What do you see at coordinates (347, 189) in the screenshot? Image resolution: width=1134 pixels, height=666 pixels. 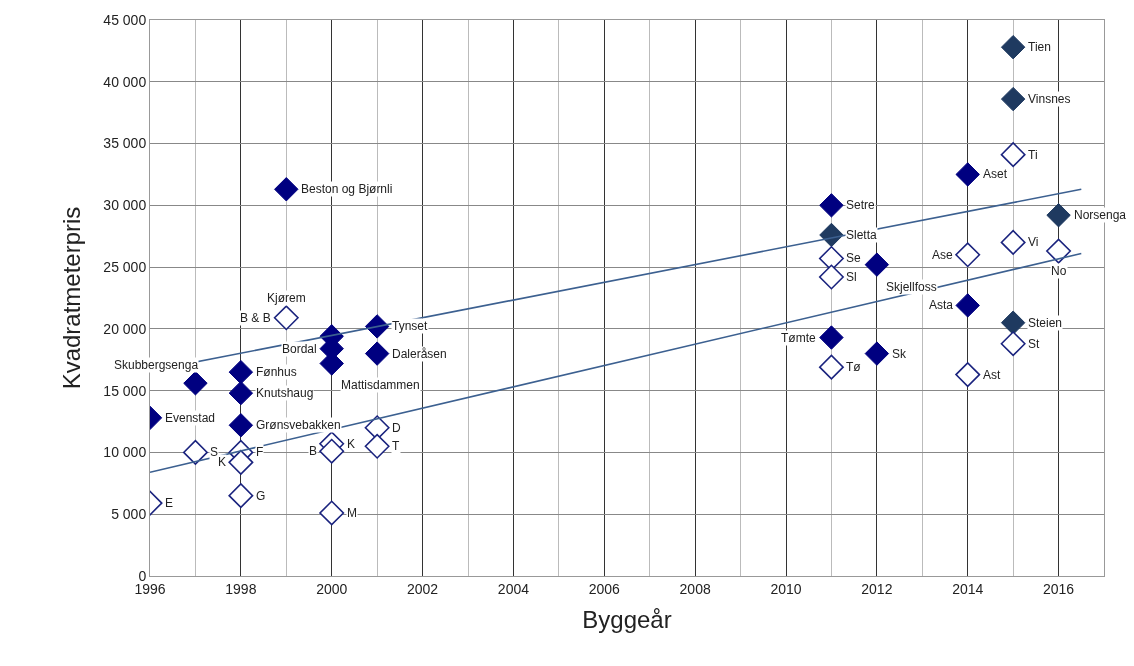 I see `annotation: Beston og Bjørnli` at bounding box center [347, 189].